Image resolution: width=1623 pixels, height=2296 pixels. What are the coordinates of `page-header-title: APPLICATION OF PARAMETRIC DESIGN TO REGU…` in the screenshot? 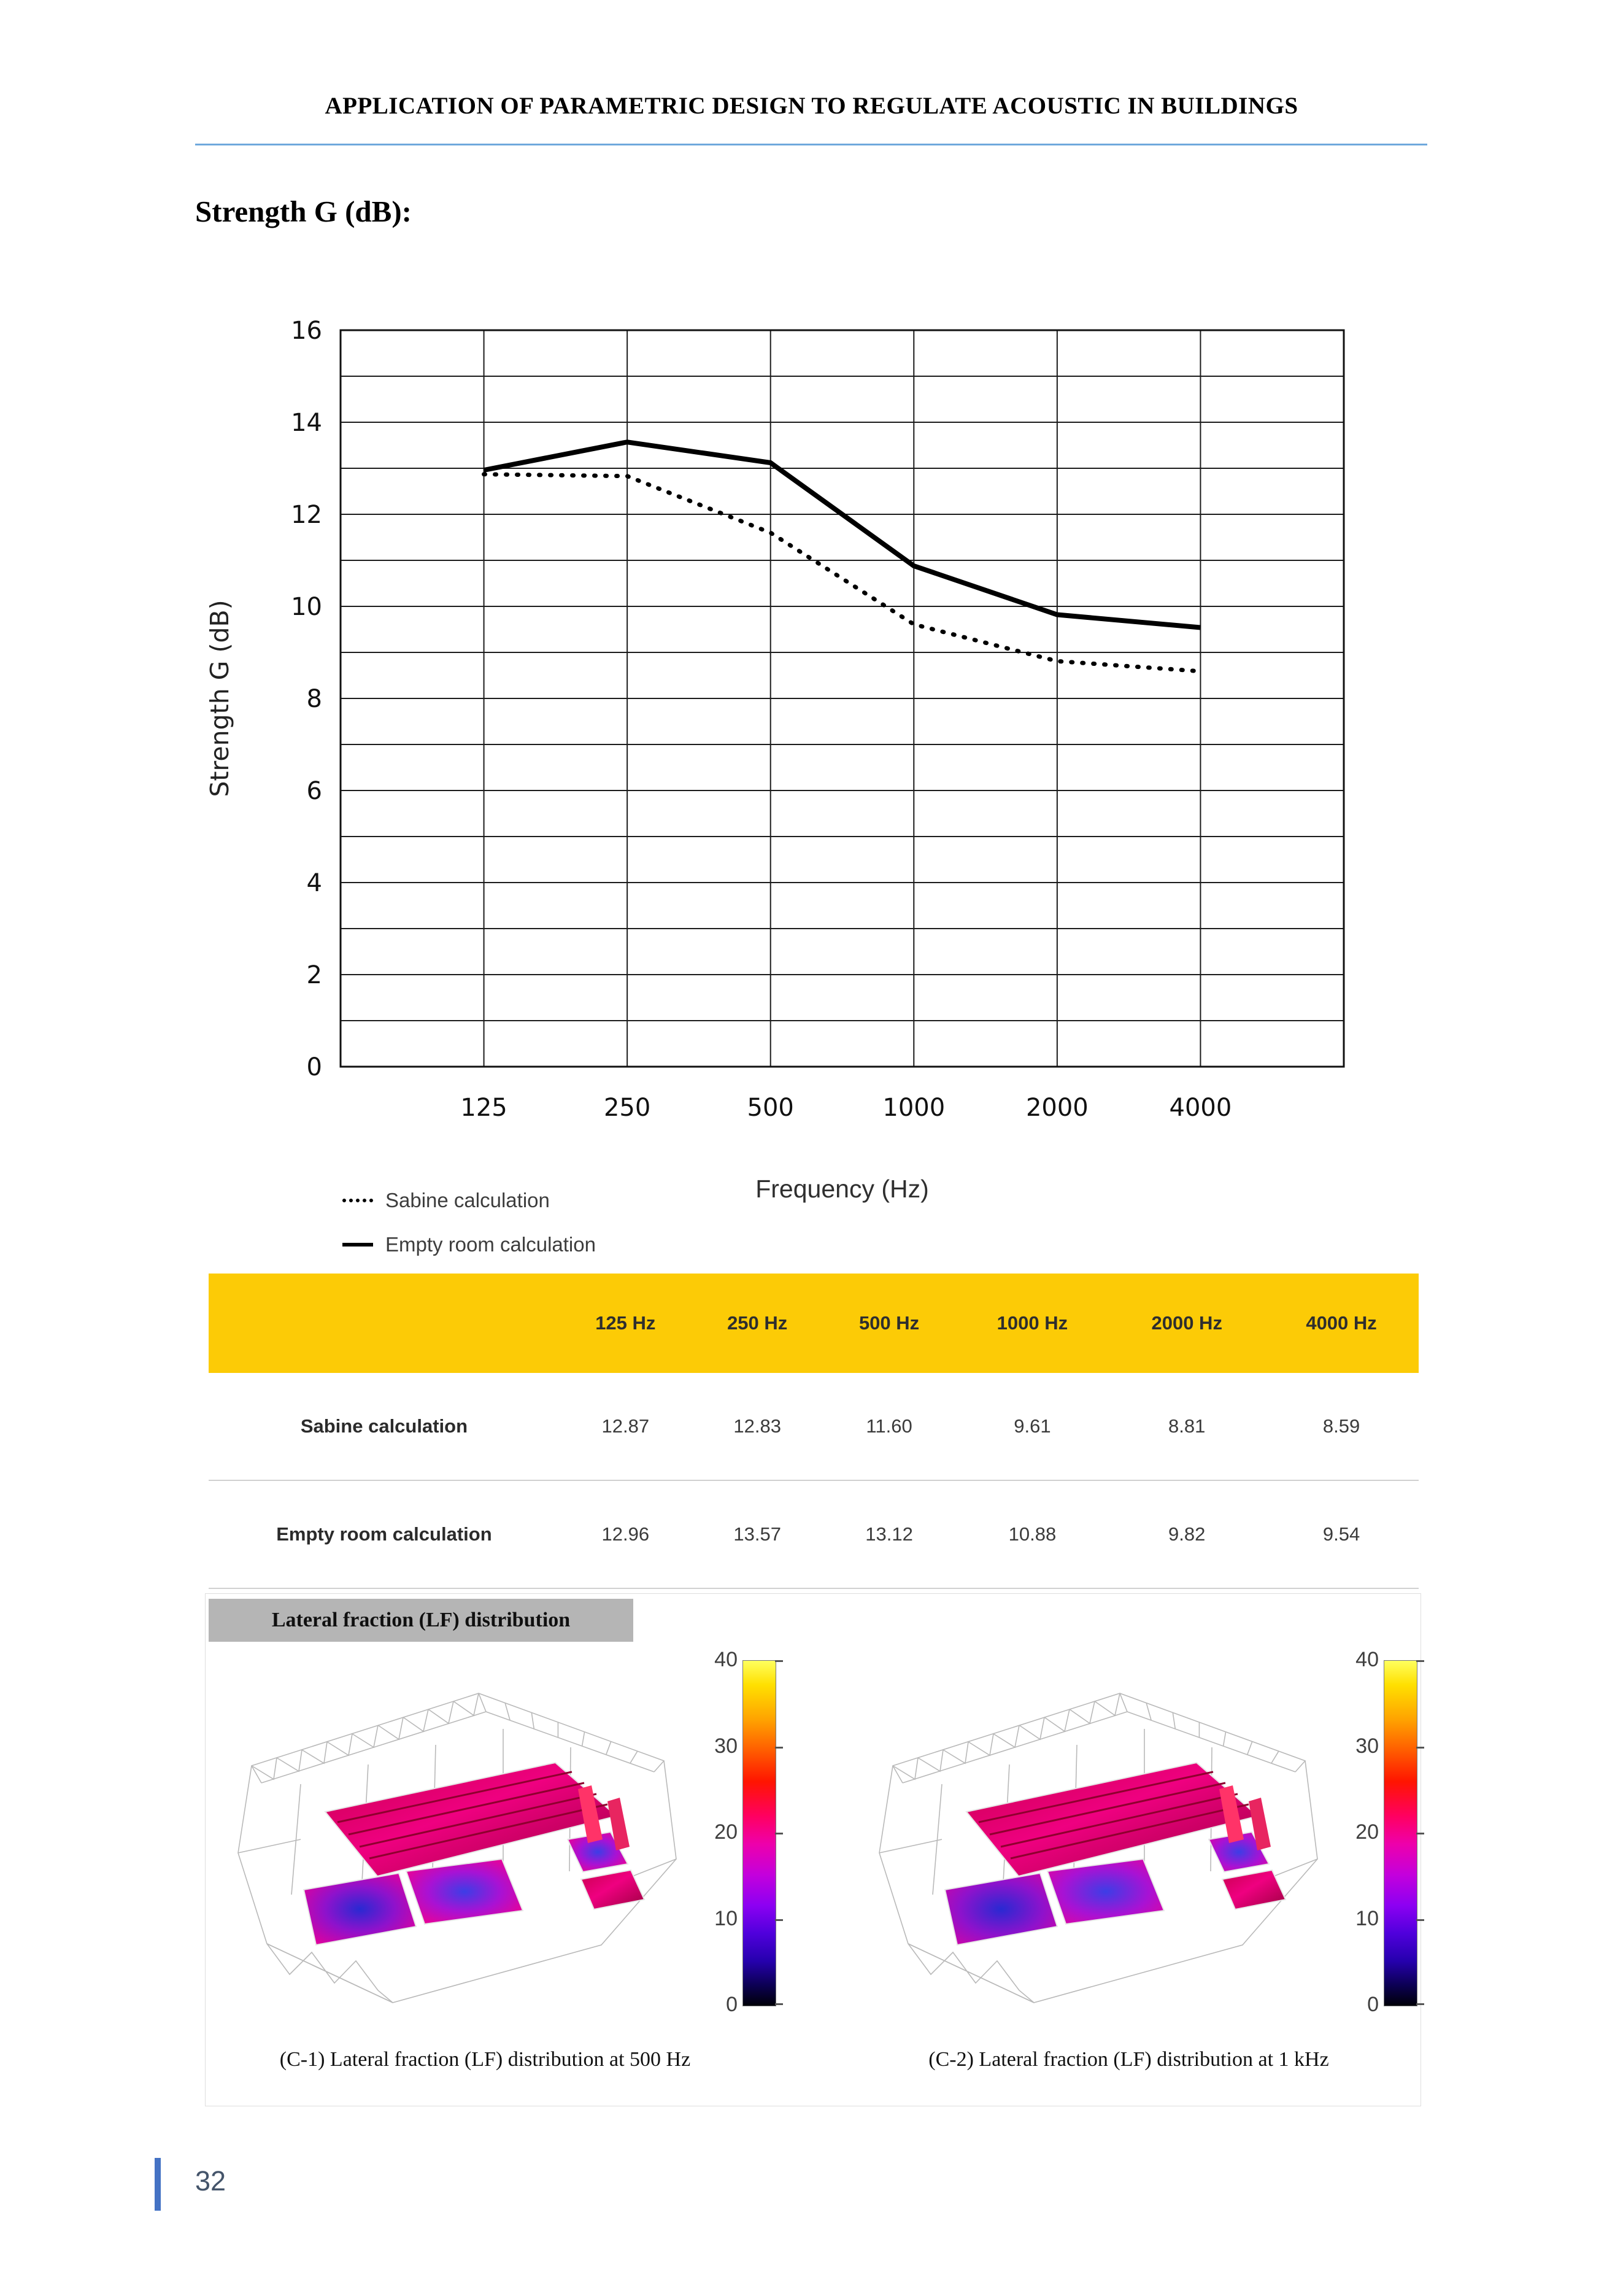 It's located at (811, 106).